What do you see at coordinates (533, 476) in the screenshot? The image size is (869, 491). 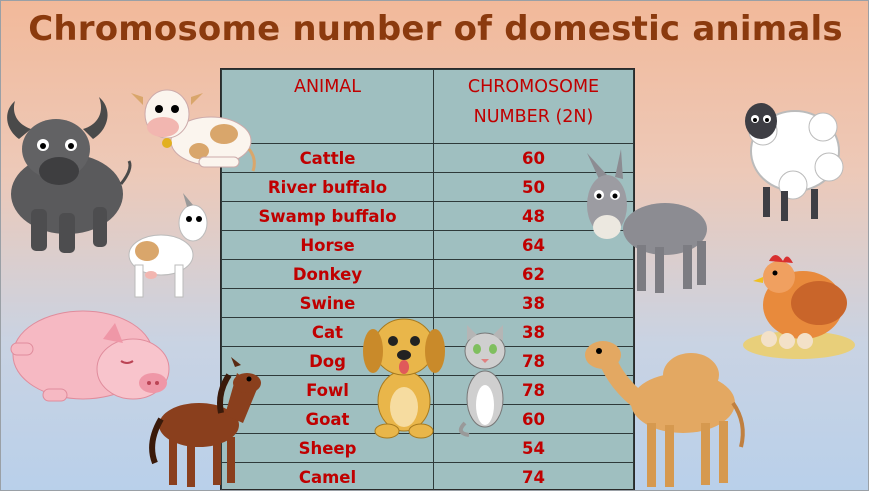 I see `number-cell: 74` at bounding box center [533, 476].